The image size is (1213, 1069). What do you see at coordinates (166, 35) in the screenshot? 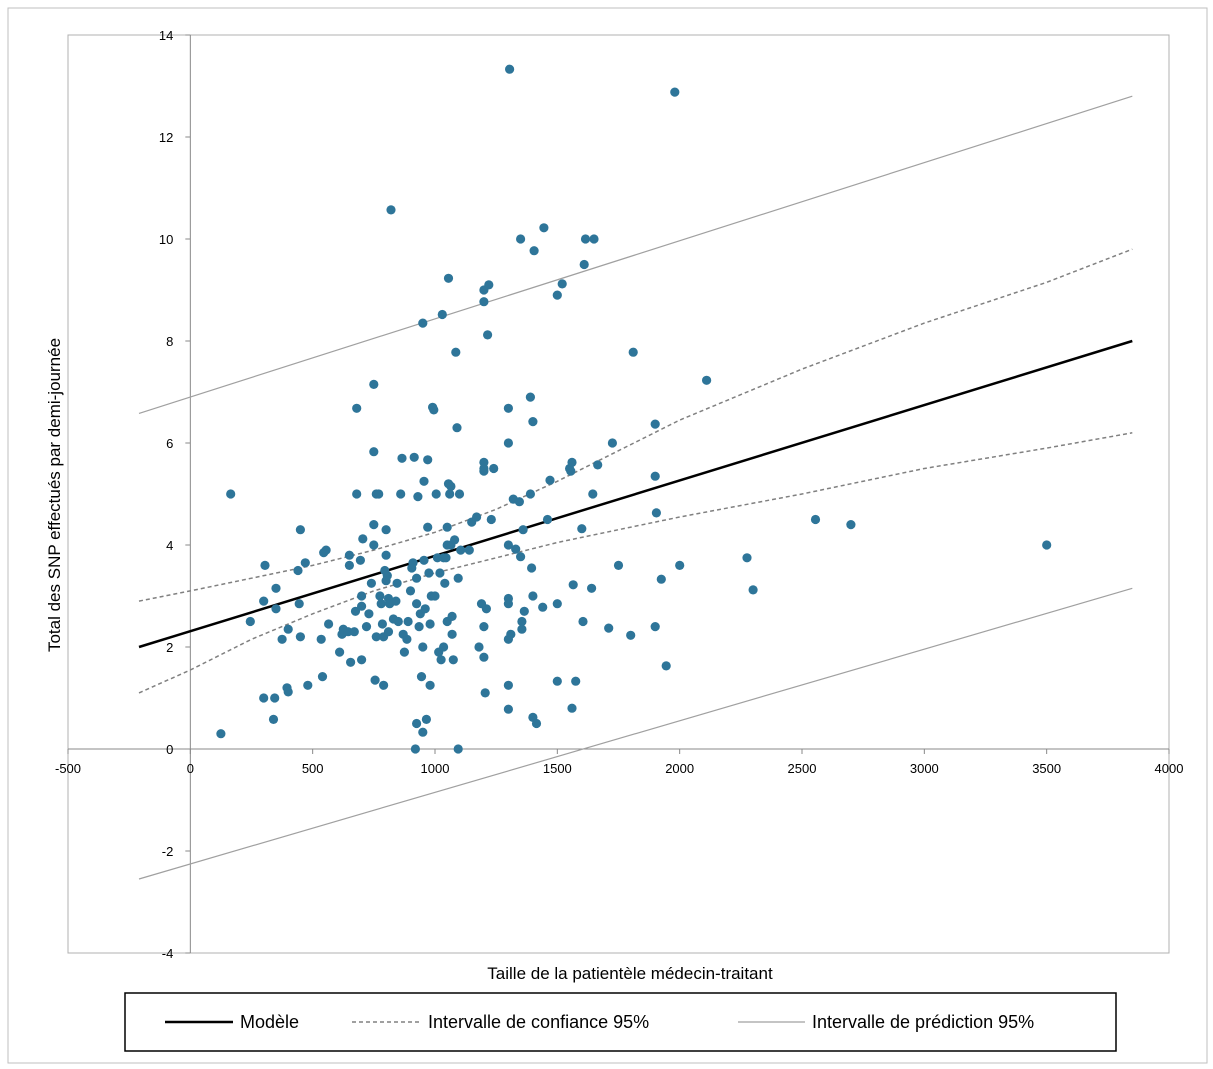
I see `y-tick-label: 14` at bounding box center [166, 35].